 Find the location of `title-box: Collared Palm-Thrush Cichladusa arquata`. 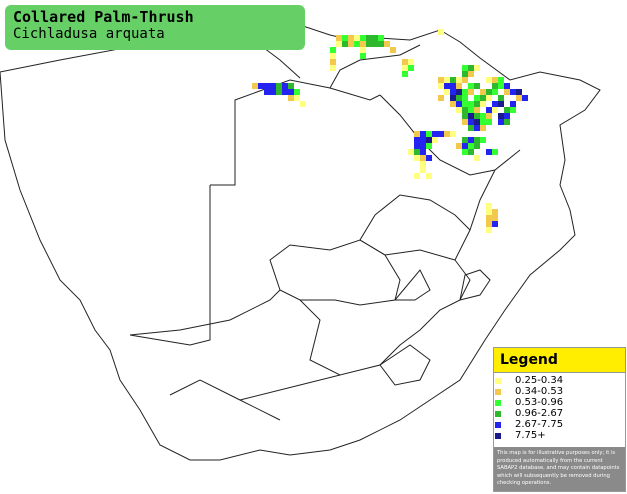

title-box: Collared Palm-Thrush Cichladusa arquata is located at coordinates (155, 27).